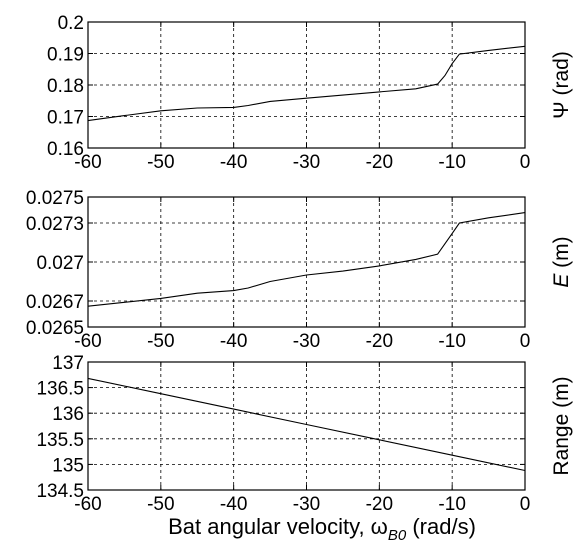 Image resolution: width=577 pixels, height=546 pixels. I want to click on y-axis-label: Range (m), so click(561, 425).